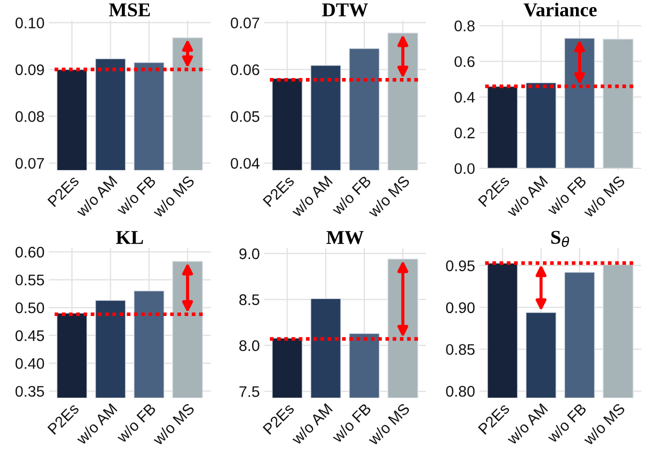  I want to click on y-tick-label: 0.0, so click(464, 168).